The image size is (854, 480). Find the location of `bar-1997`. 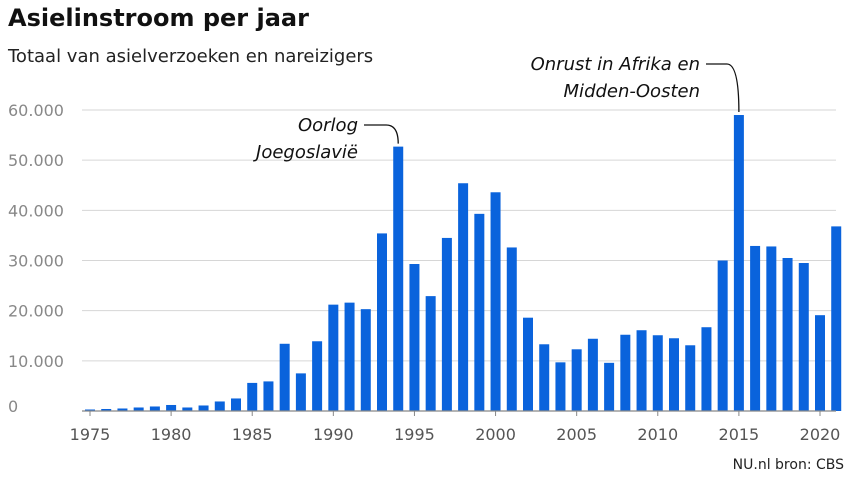

bar-1997 is located at coordinates (446, 324).